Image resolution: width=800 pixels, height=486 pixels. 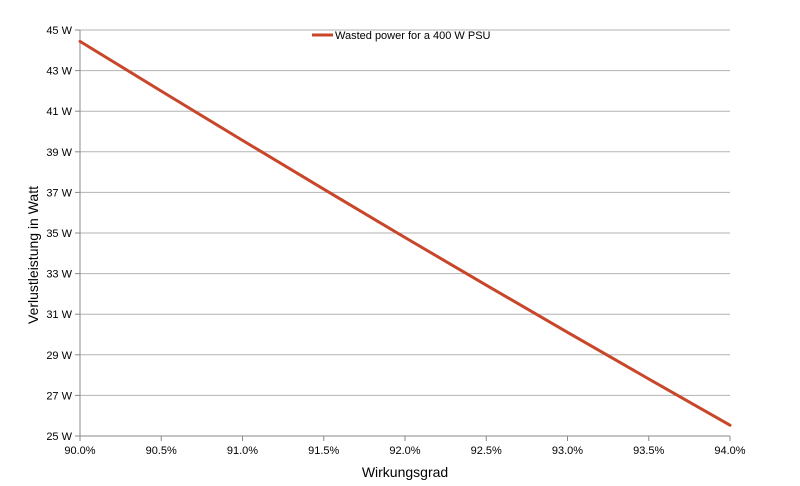 I want to click on legend-label: Wasted power for a 400 W PSU, so click(x=413, y=36).